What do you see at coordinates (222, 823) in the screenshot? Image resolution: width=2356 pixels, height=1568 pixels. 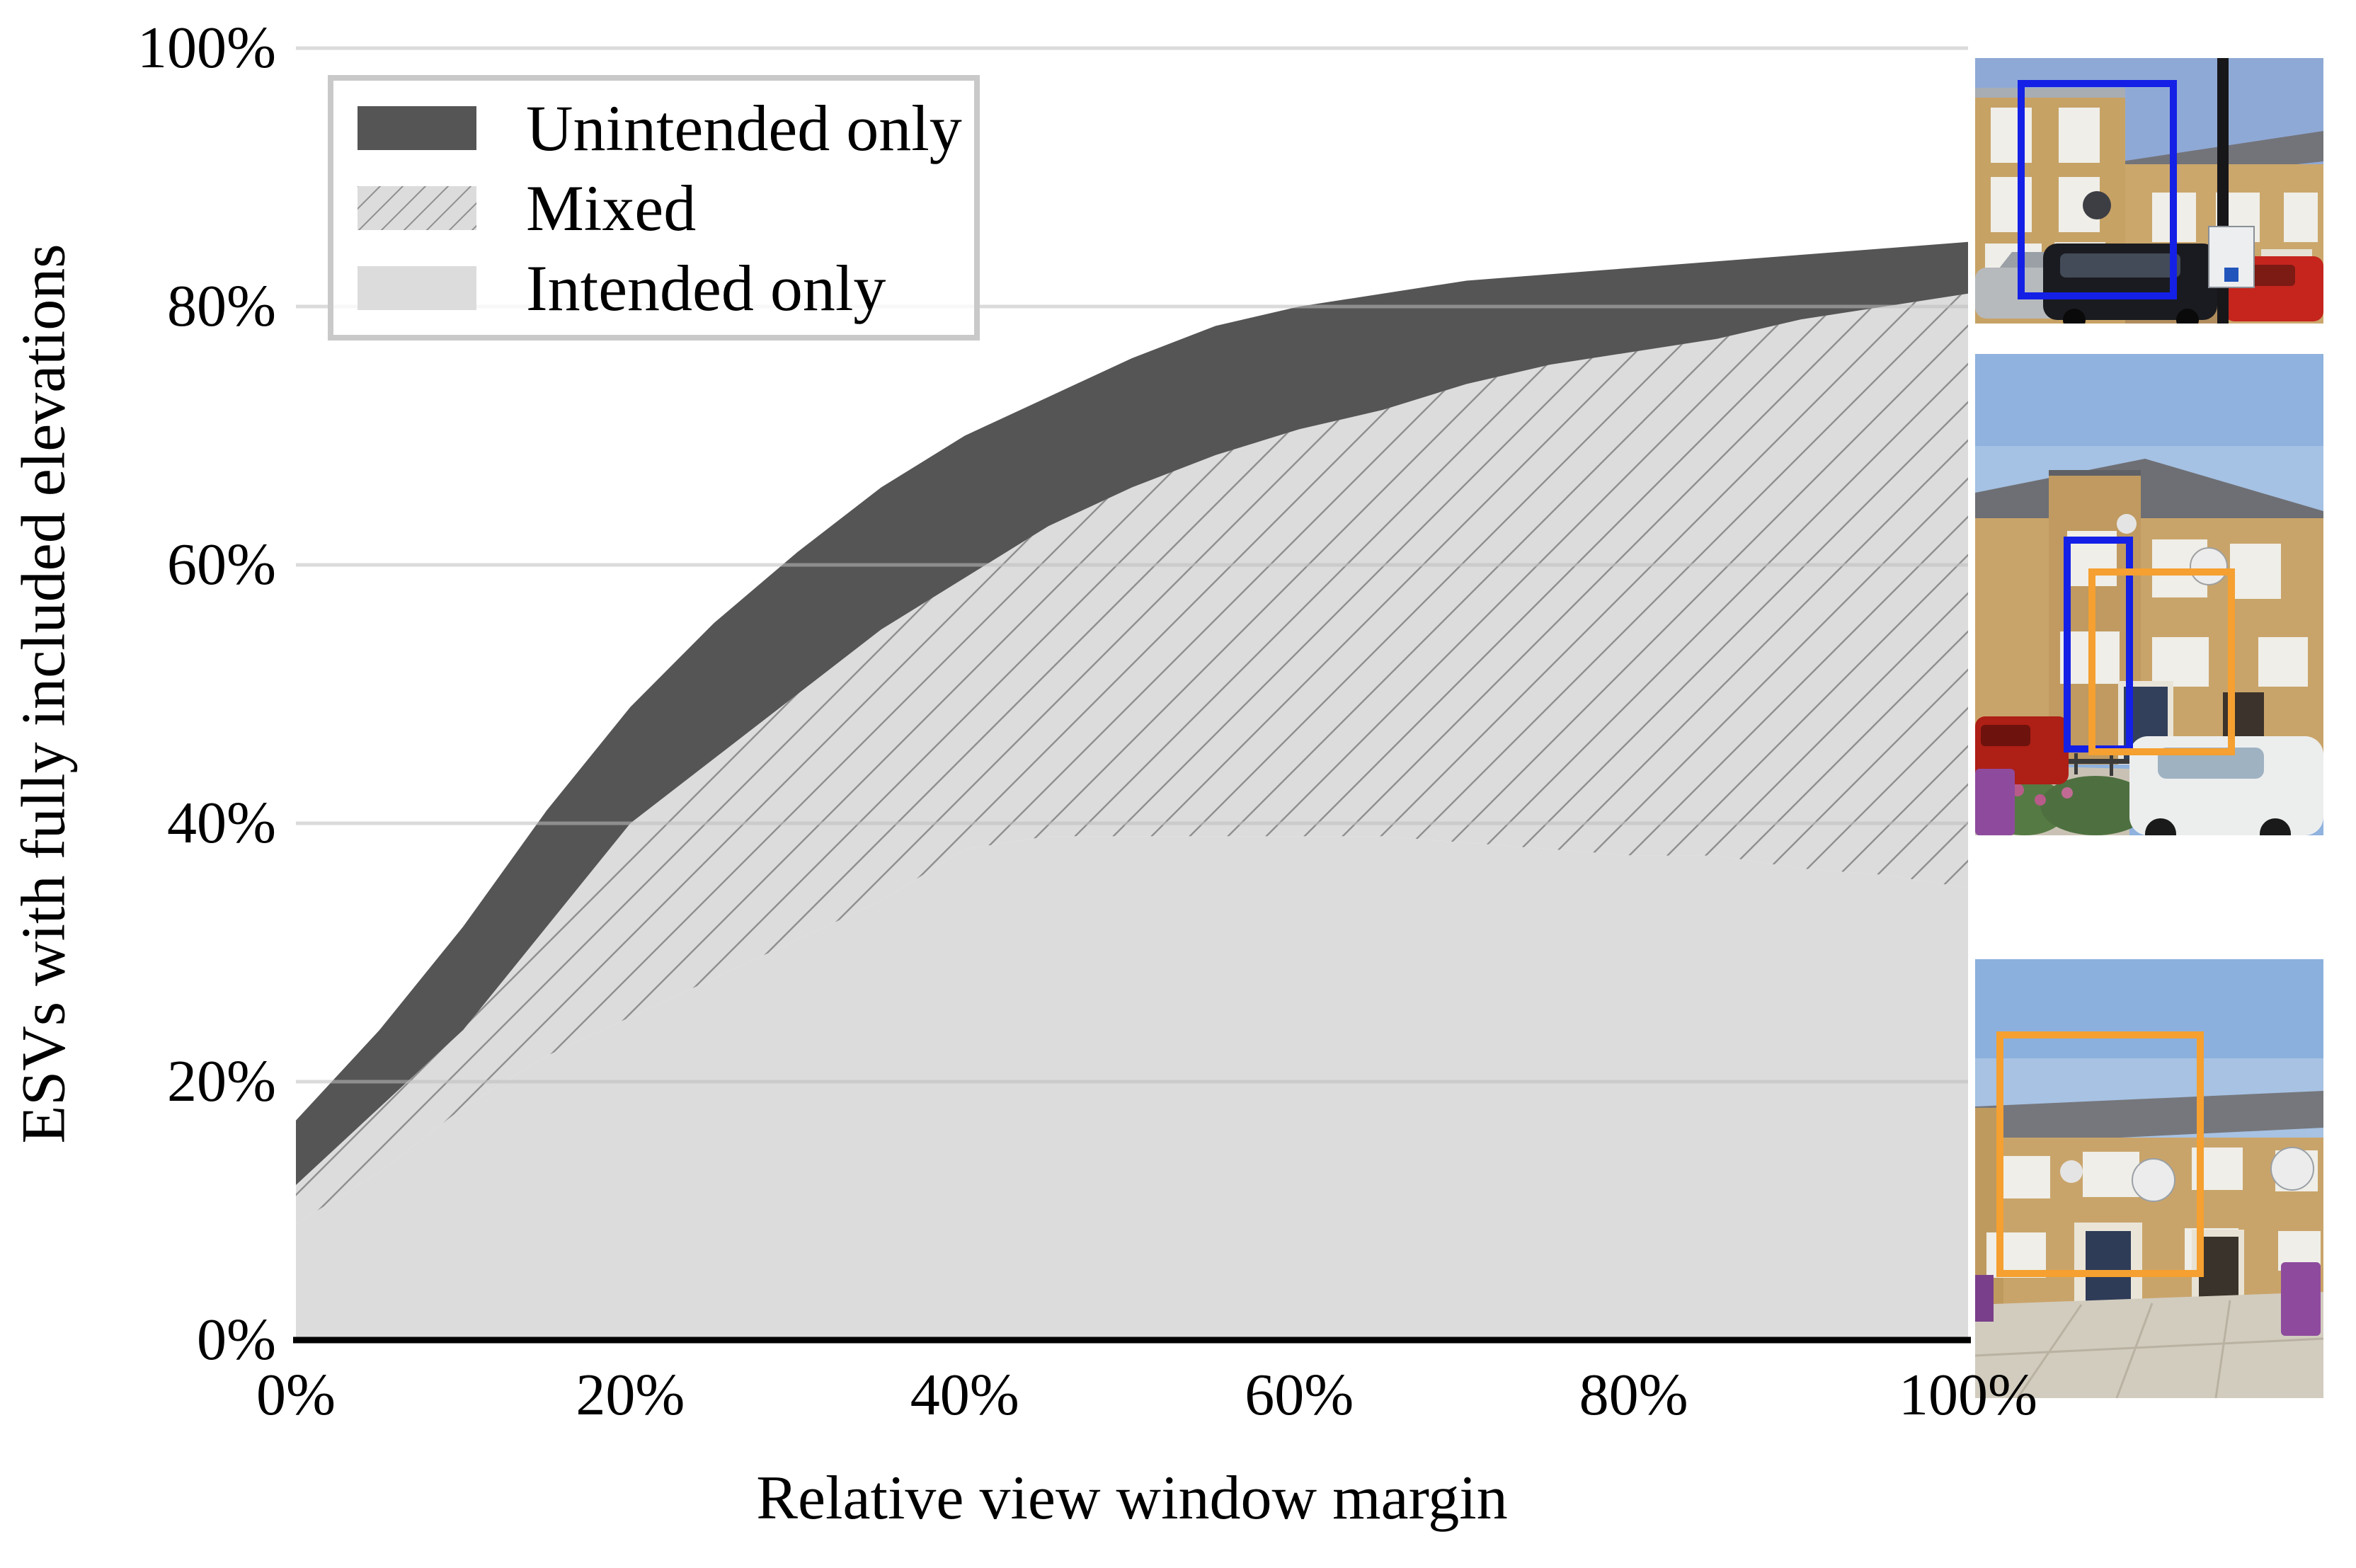 I see `y-tick-label-40%: 40%` at bounding box center [222, 823].